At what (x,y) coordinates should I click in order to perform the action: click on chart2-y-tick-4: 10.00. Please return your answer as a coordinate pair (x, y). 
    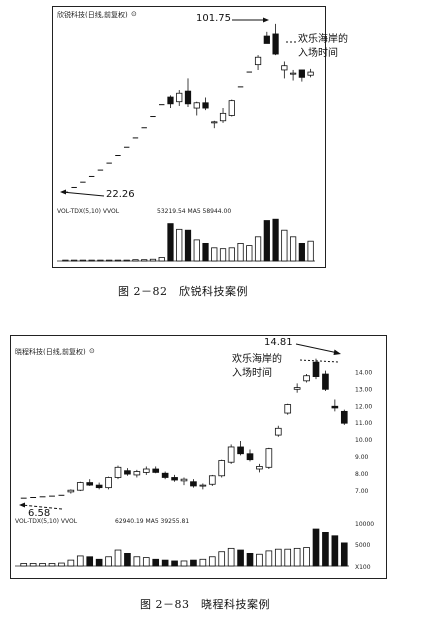
    Looking at the image, I should click on (363, 440).